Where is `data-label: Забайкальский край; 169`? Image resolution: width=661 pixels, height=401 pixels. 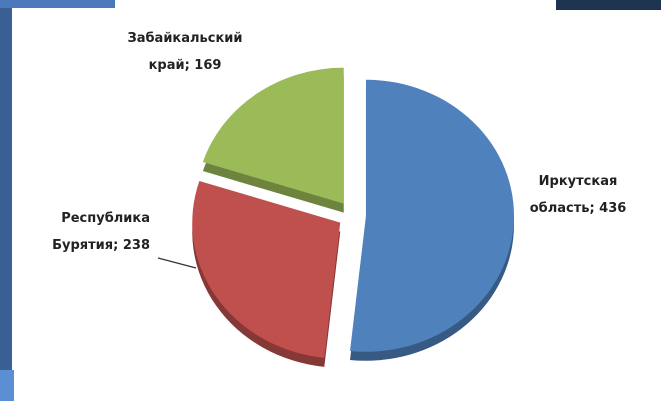 data-label: Забайкальский край; 169 is located at coordinates (184, 52).